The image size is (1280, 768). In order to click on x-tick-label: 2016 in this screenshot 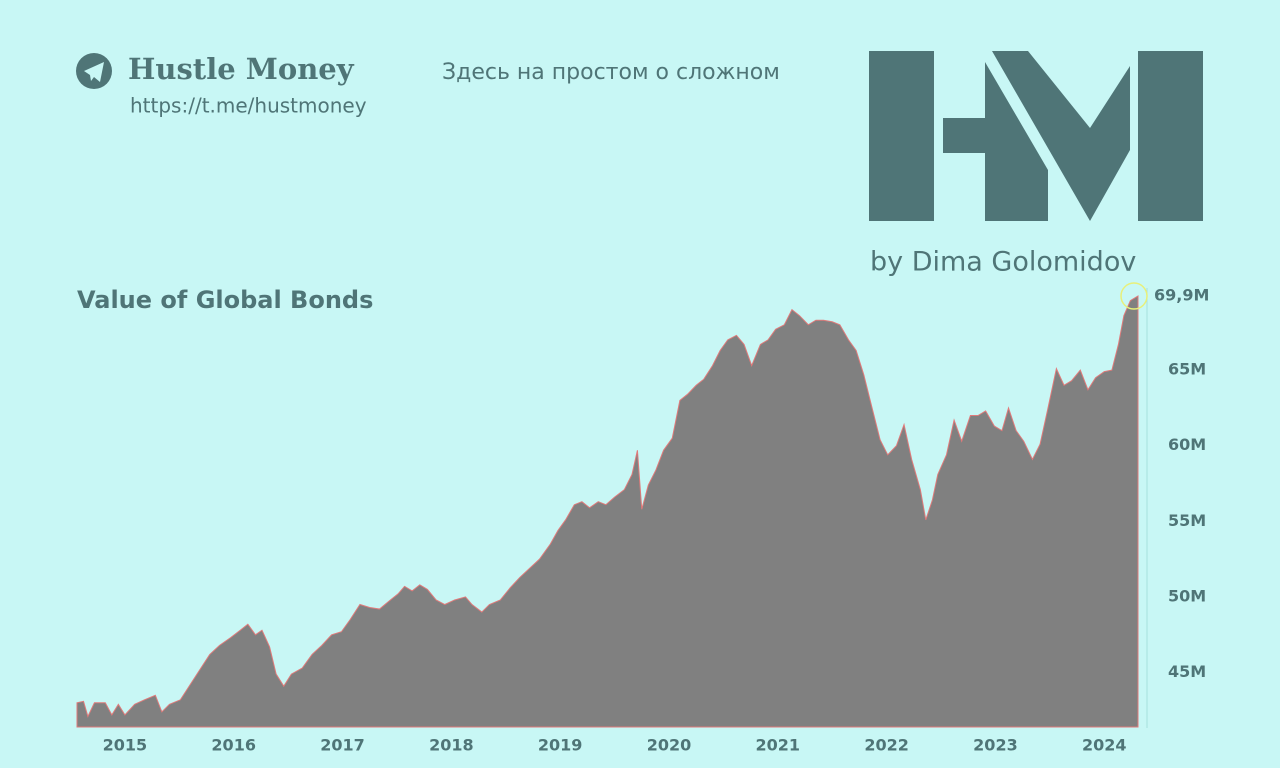, I will do `click(233, 745)`.